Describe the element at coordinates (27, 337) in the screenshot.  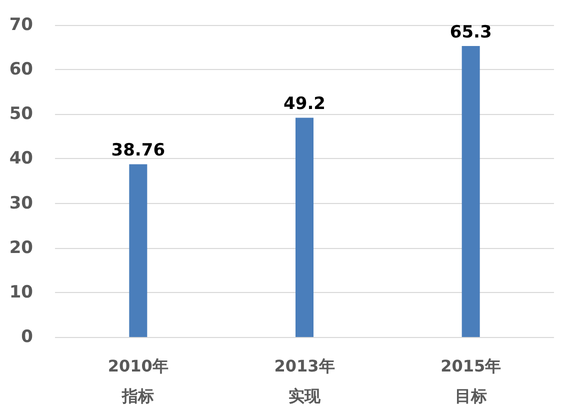
I see `y-tick-label: 0` at that location.